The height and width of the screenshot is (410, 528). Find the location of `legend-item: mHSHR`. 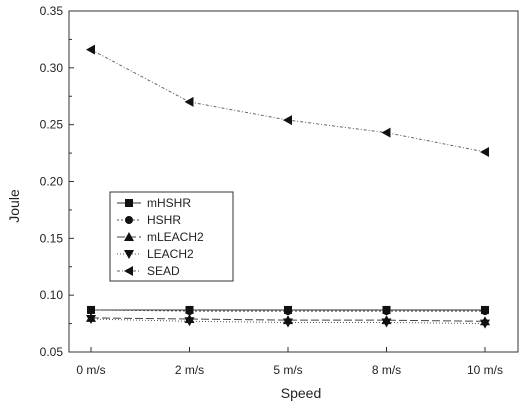

legend-item: mHSHR is located at coordinates (154, 203).